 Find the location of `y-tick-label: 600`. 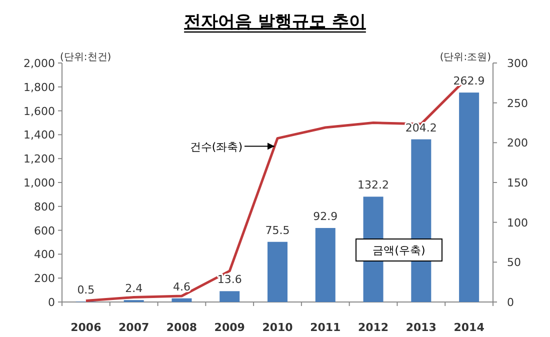

y-tick-label: 600 is located at coordinates (44, 231).